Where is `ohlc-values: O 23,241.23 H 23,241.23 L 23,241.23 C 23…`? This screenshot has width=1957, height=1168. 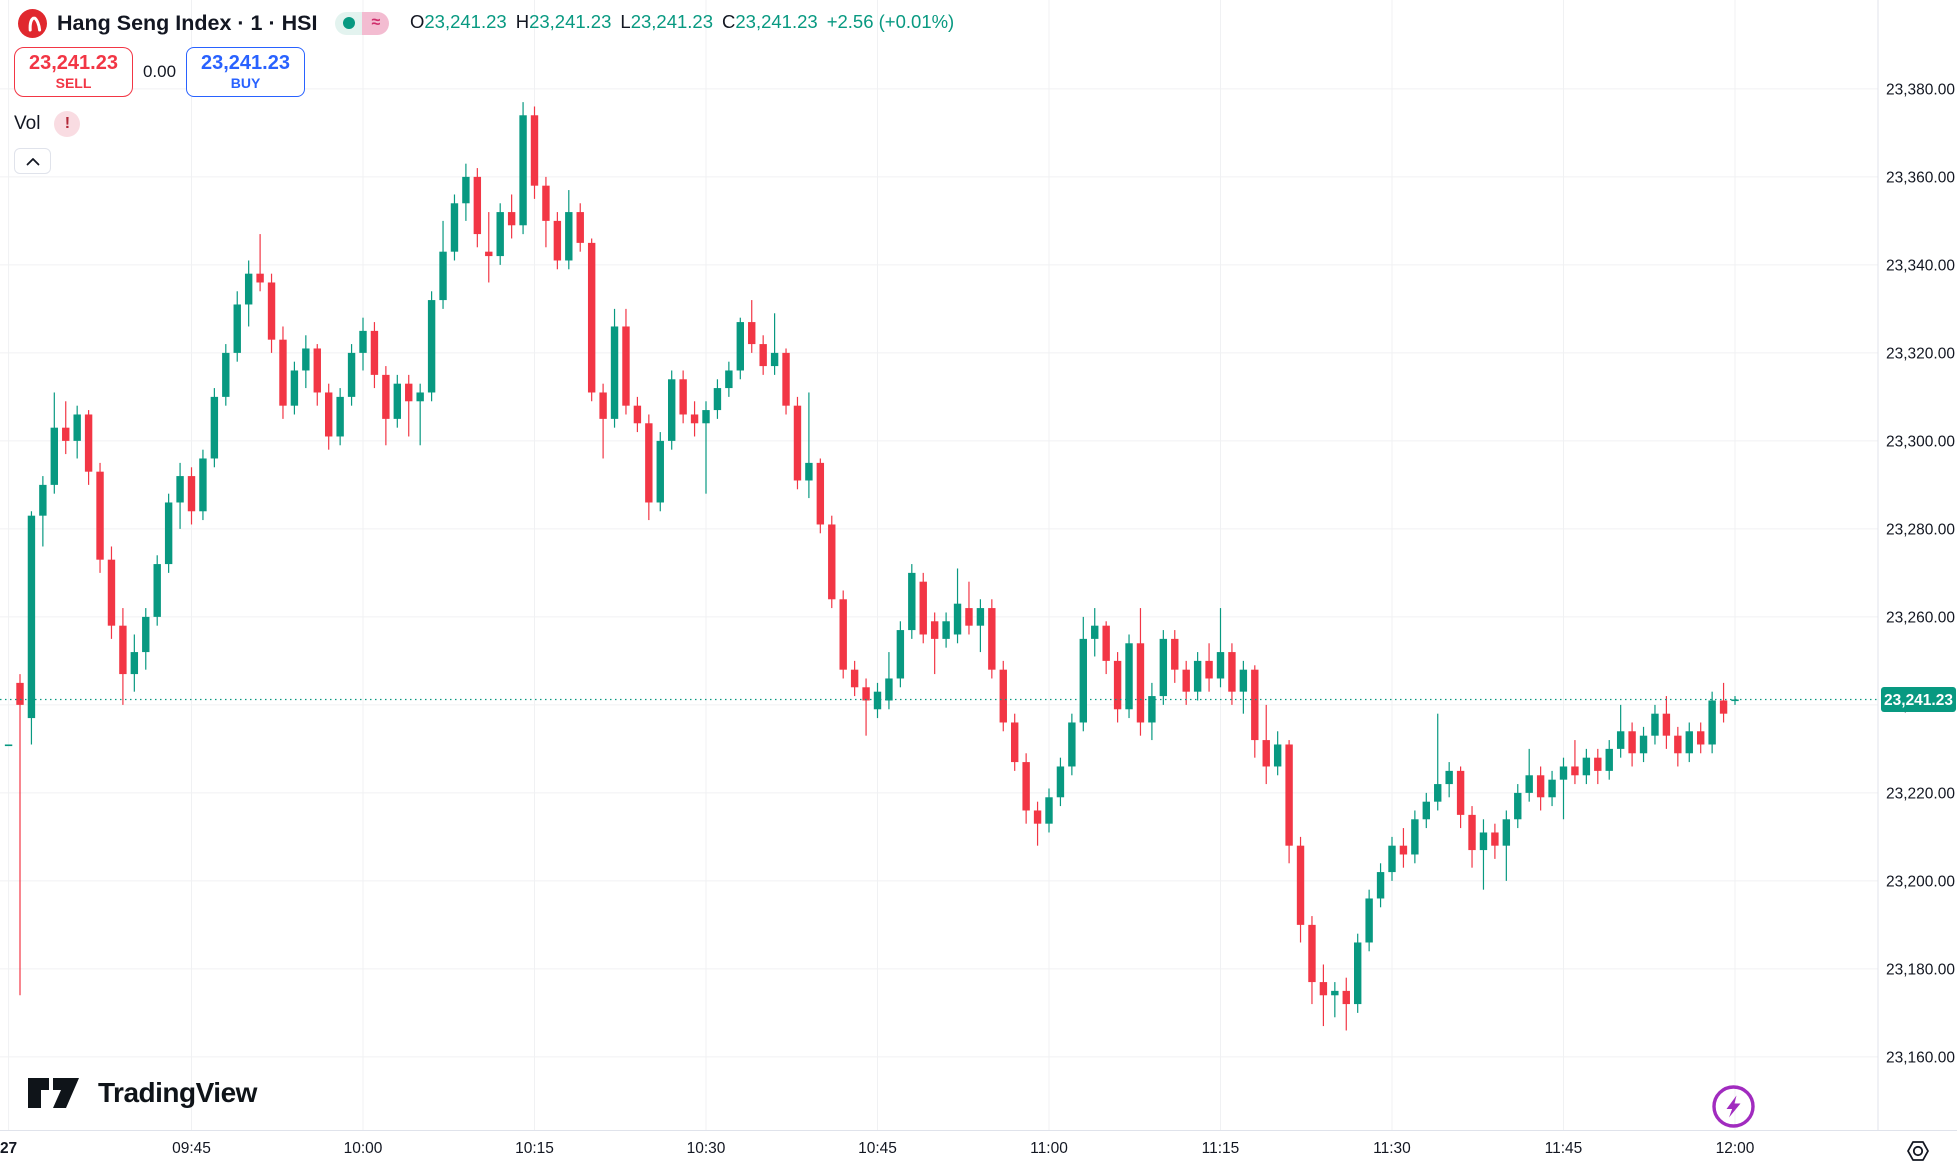
ohlc-values: O 23,241.23 H 23,241.23 L 23,241.23 C 23… is located at coordinates (682, 22).